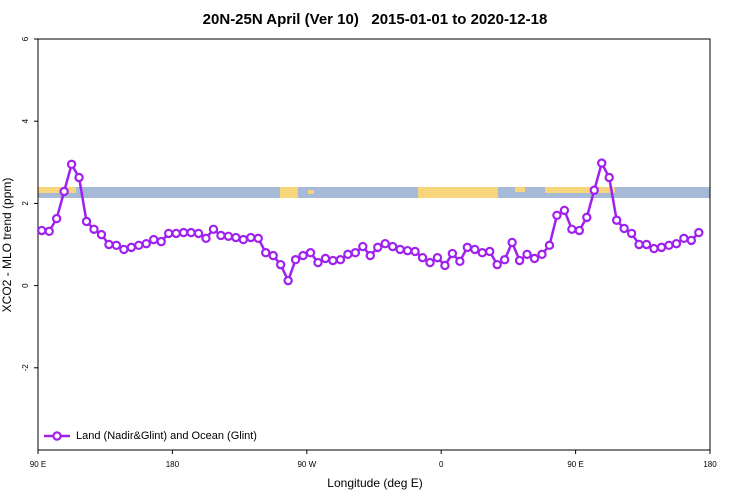  Describe the element at coordinates (7, 245) in the screenshot. I see `y-axis-label: XCO2 - MLO trend (ppm)` at that location.